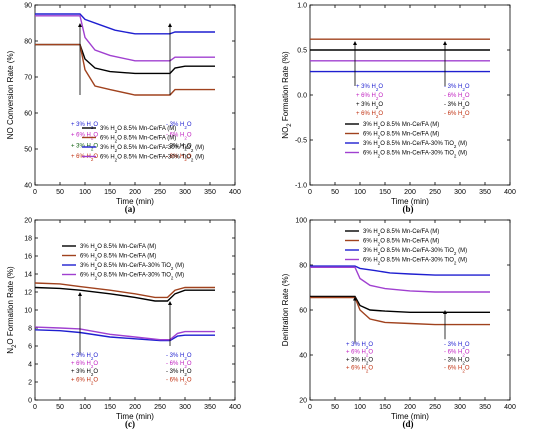  I want to click on y-tick-label: -1.0, so click(301, 186).